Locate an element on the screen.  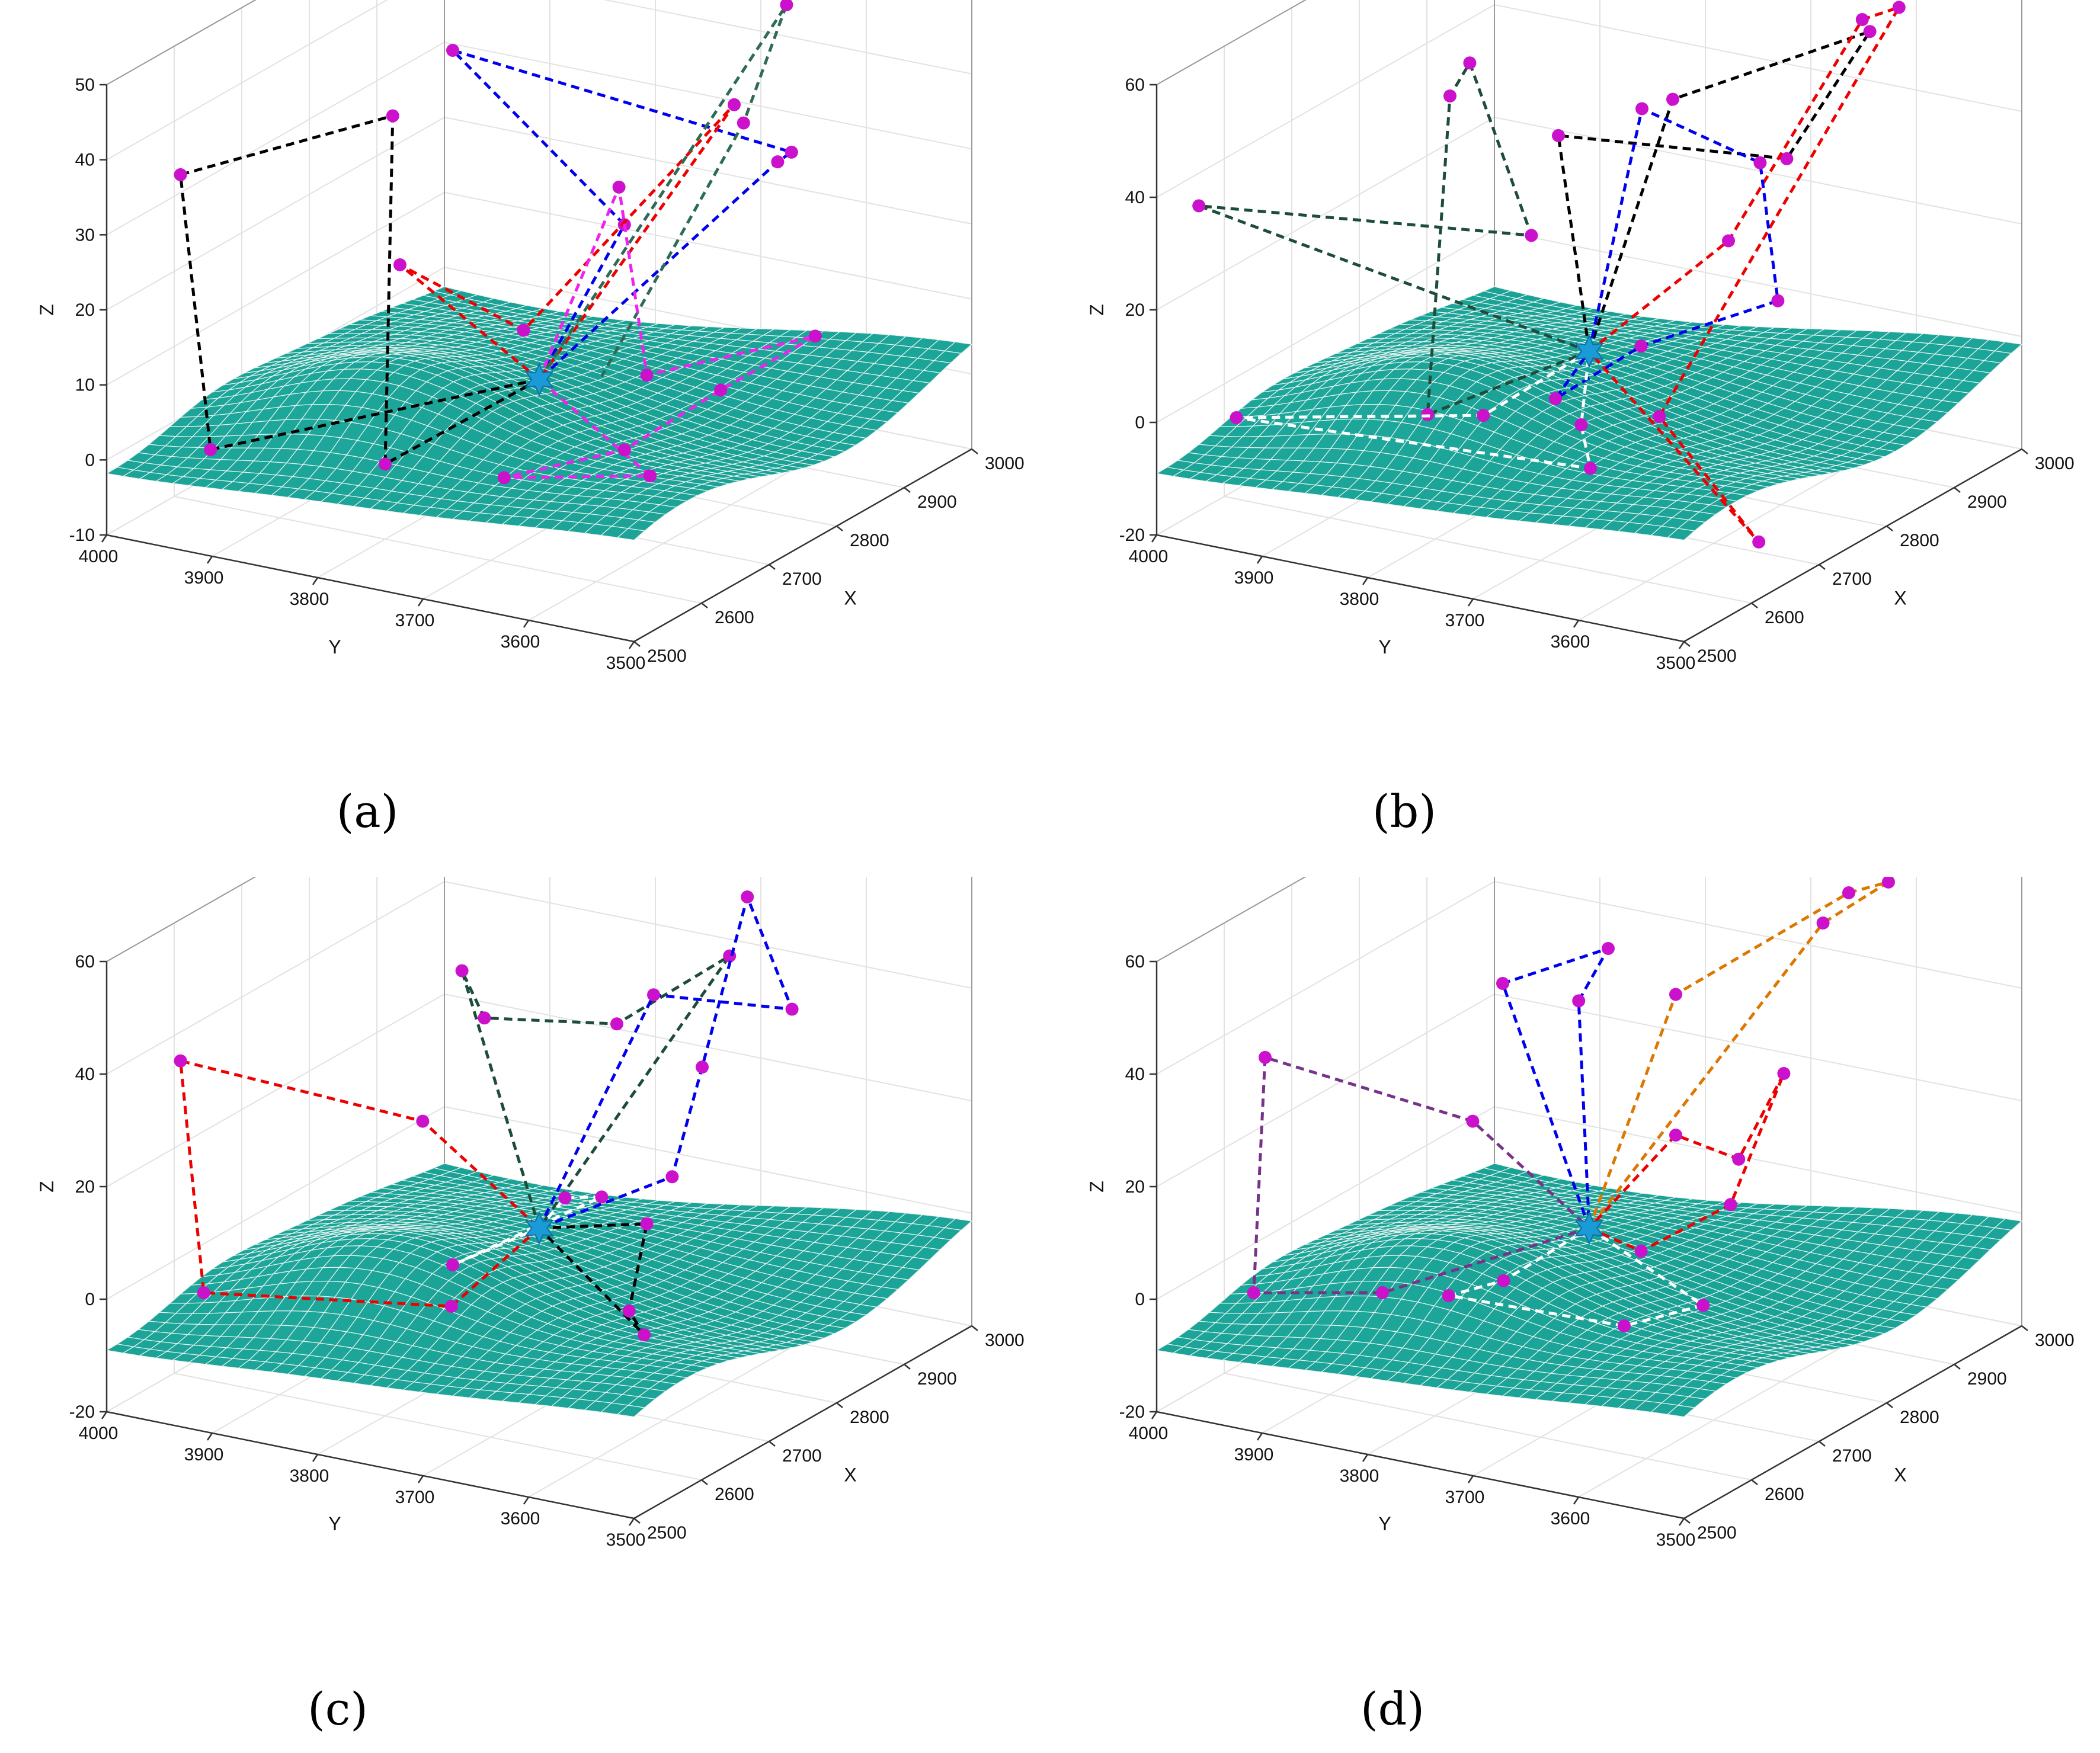
y-tick-label: 3900 is located at coordinates (204, 1455).